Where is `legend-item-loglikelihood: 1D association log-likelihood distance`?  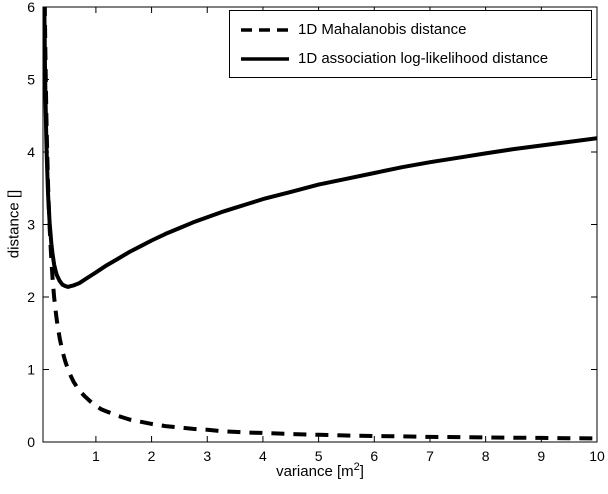 legend-item-loglikelihood: 1D association log-likelihood distance is located at coordinates (410, 58).